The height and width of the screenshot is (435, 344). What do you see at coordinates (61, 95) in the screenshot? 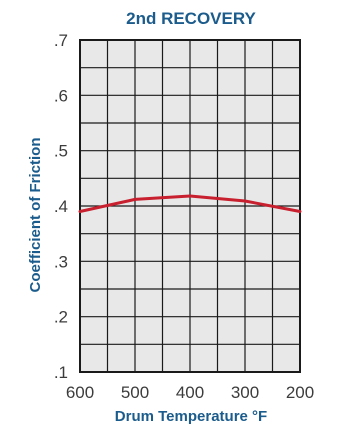
I see `y-tick-label: .6` at bounding box center [61, 95].